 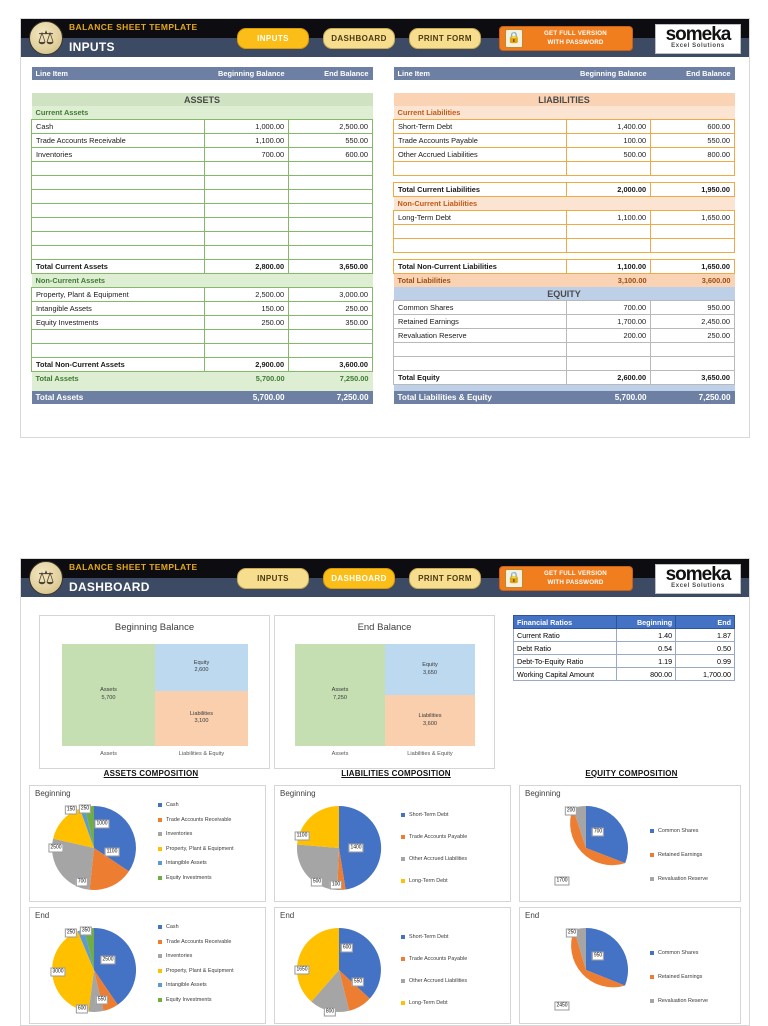 I want to click on table-row: Short-Term Debt 1,400.00 600.00, so click(x=563, y=126).